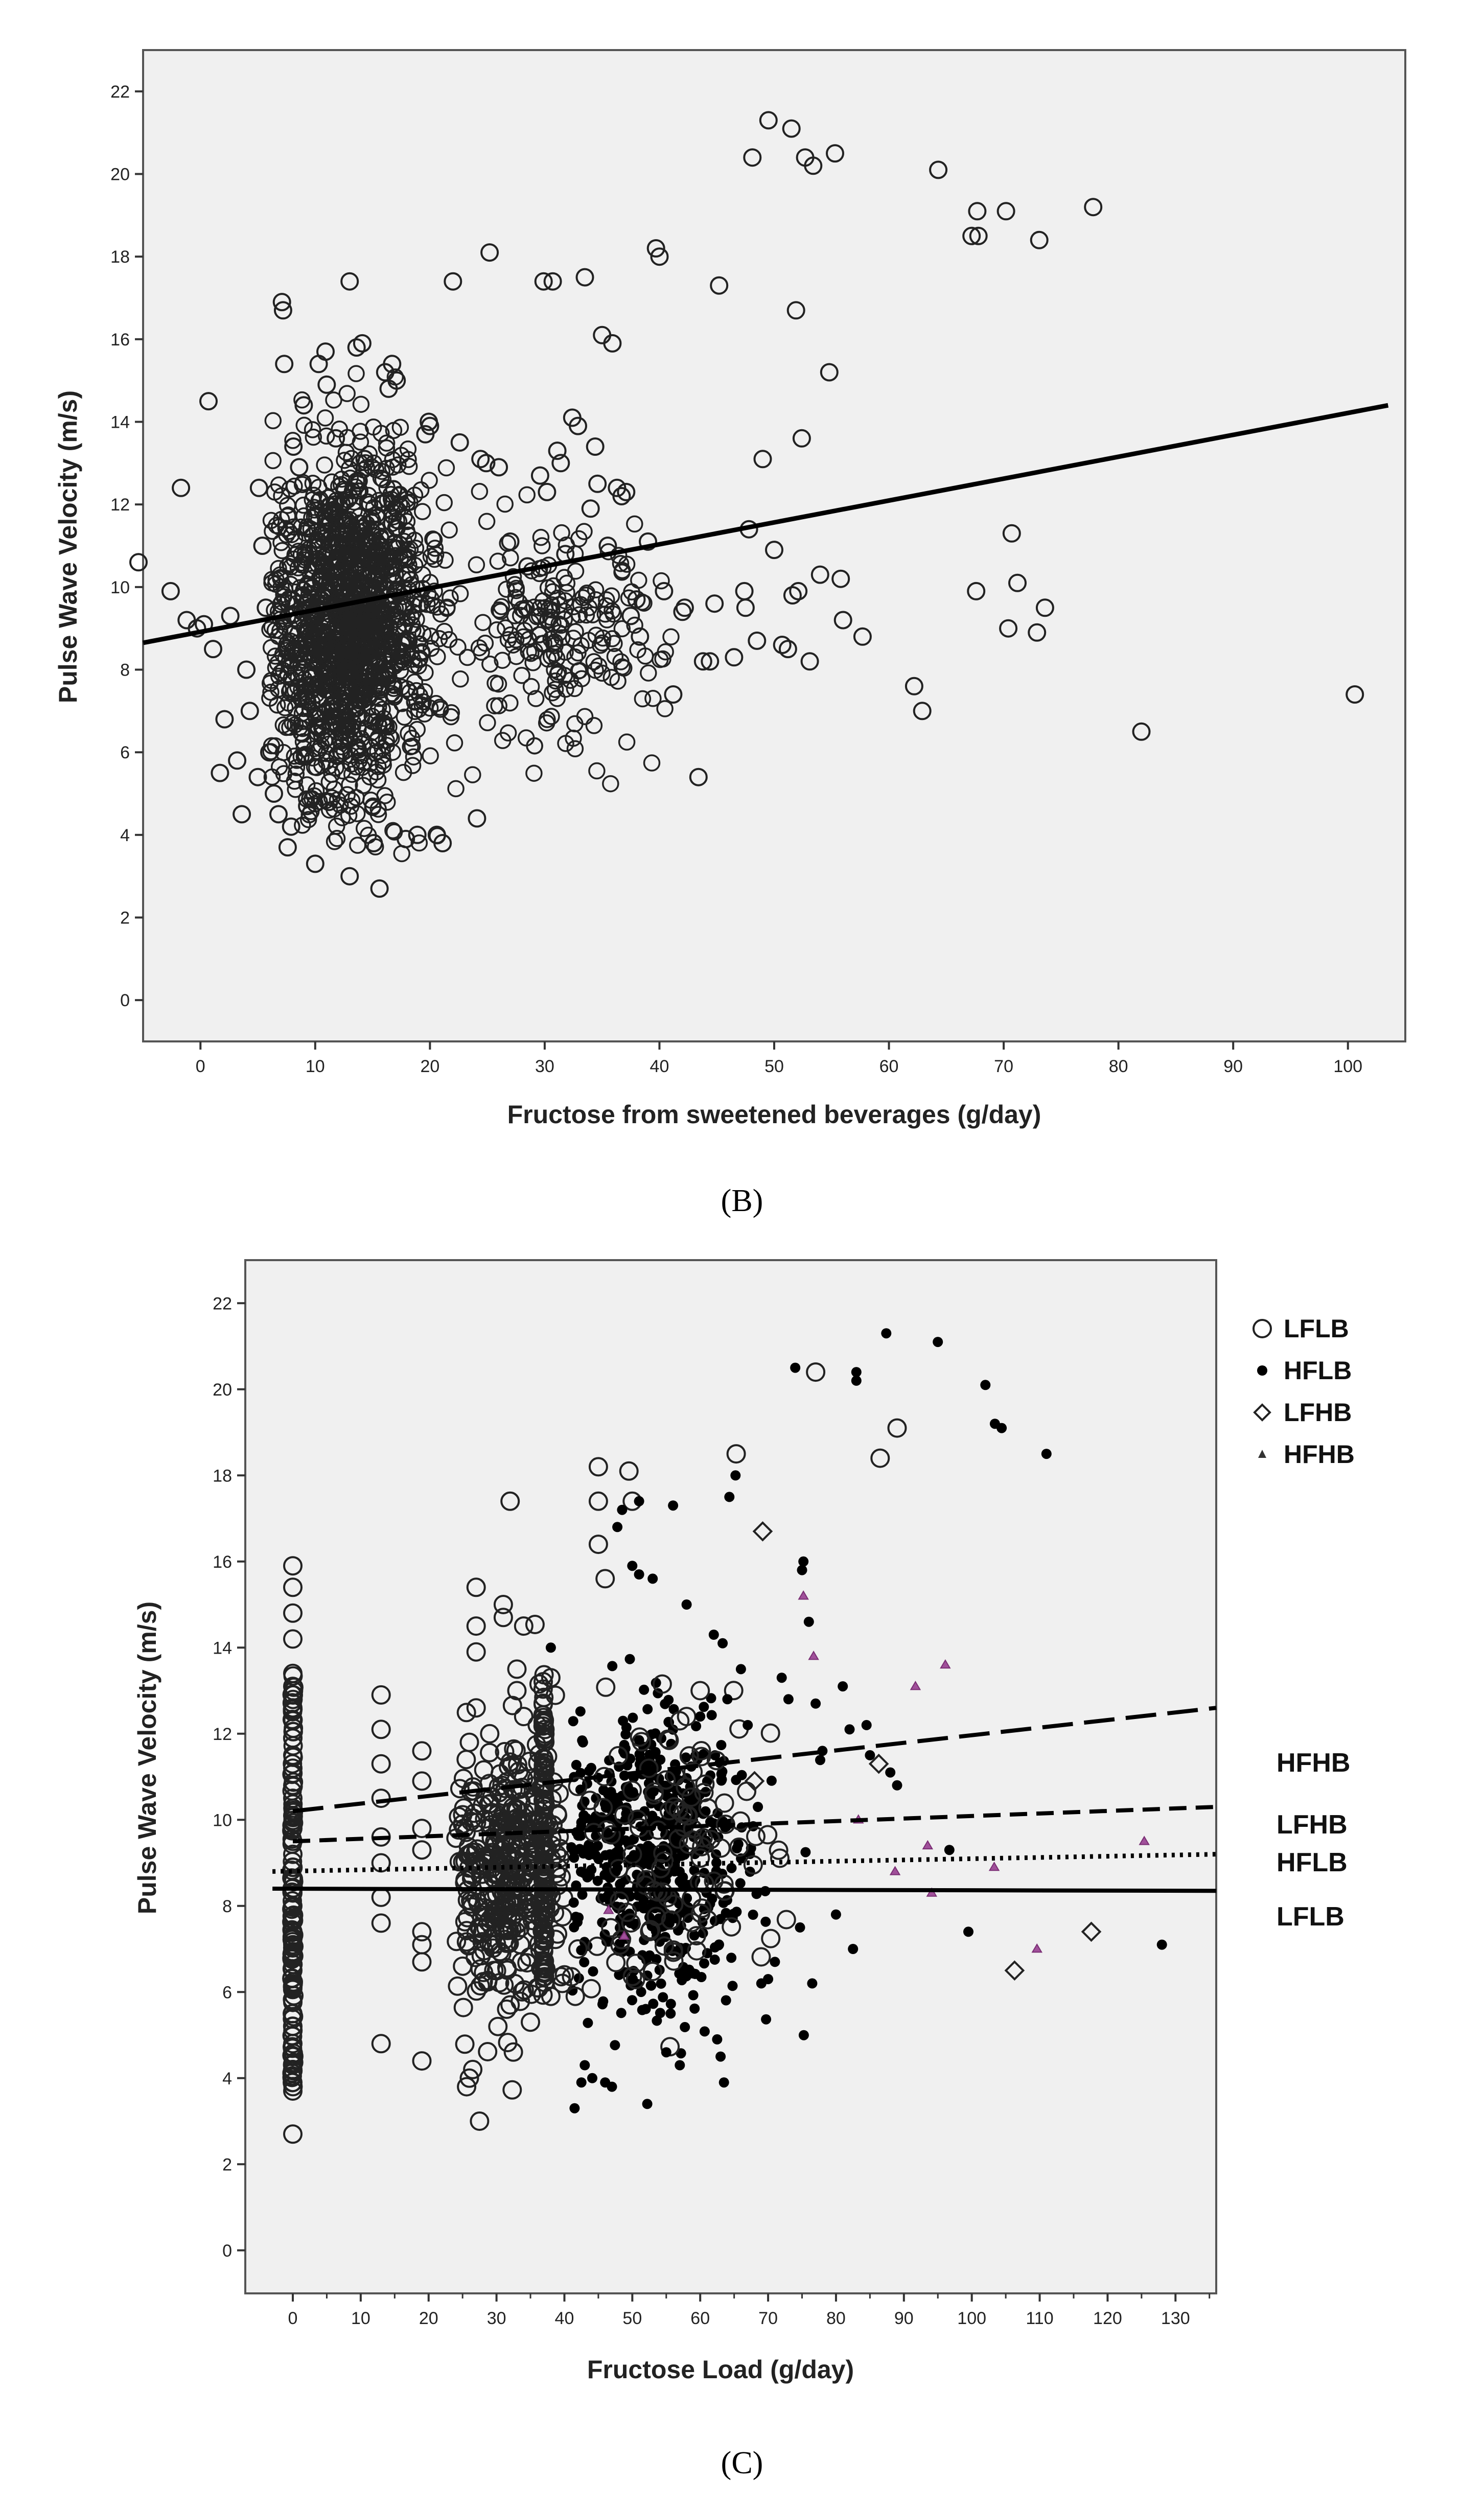 This screenshot has height=2508, width=1484. What do you see at coordinates (222, 1648) in the screenshot?
I see `panel-c-y-tick-label: 14` at bounding box center [222, 1648].